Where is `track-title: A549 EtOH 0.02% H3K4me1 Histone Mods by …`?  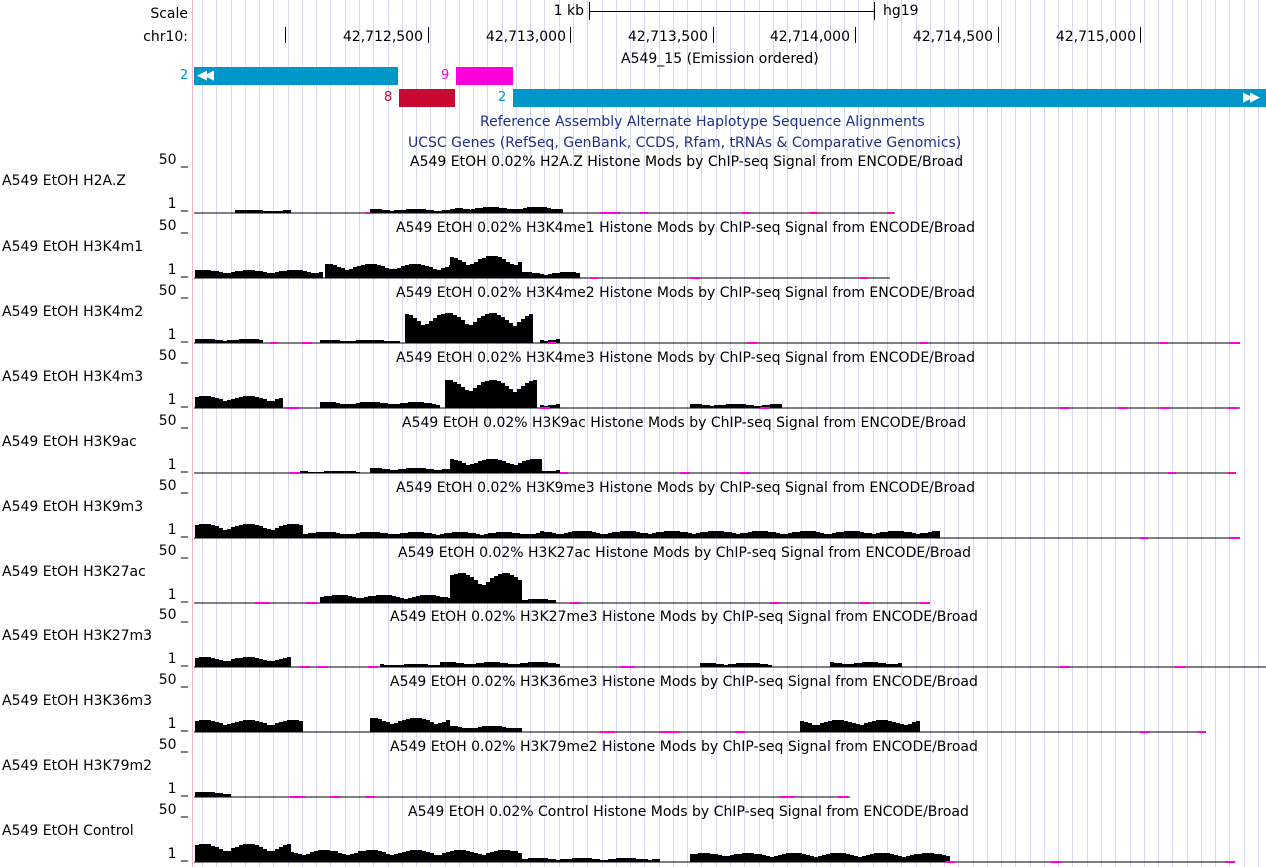 track-title: A549 EtOH 0.02% H3K4me1 Histone Mods by … is located at coordinates (685, 228).